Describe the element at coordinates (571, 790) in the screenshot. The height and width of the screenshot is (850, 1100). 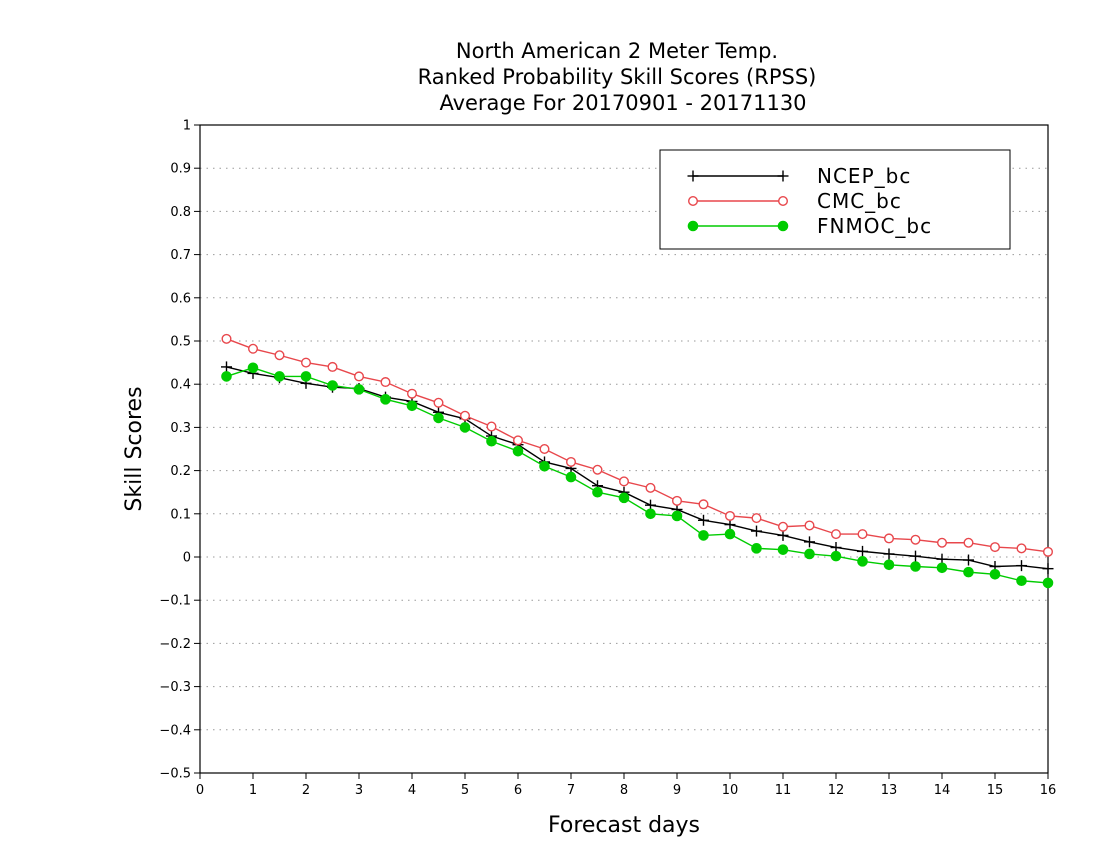
I see `x-tick-label: 7` at that location.